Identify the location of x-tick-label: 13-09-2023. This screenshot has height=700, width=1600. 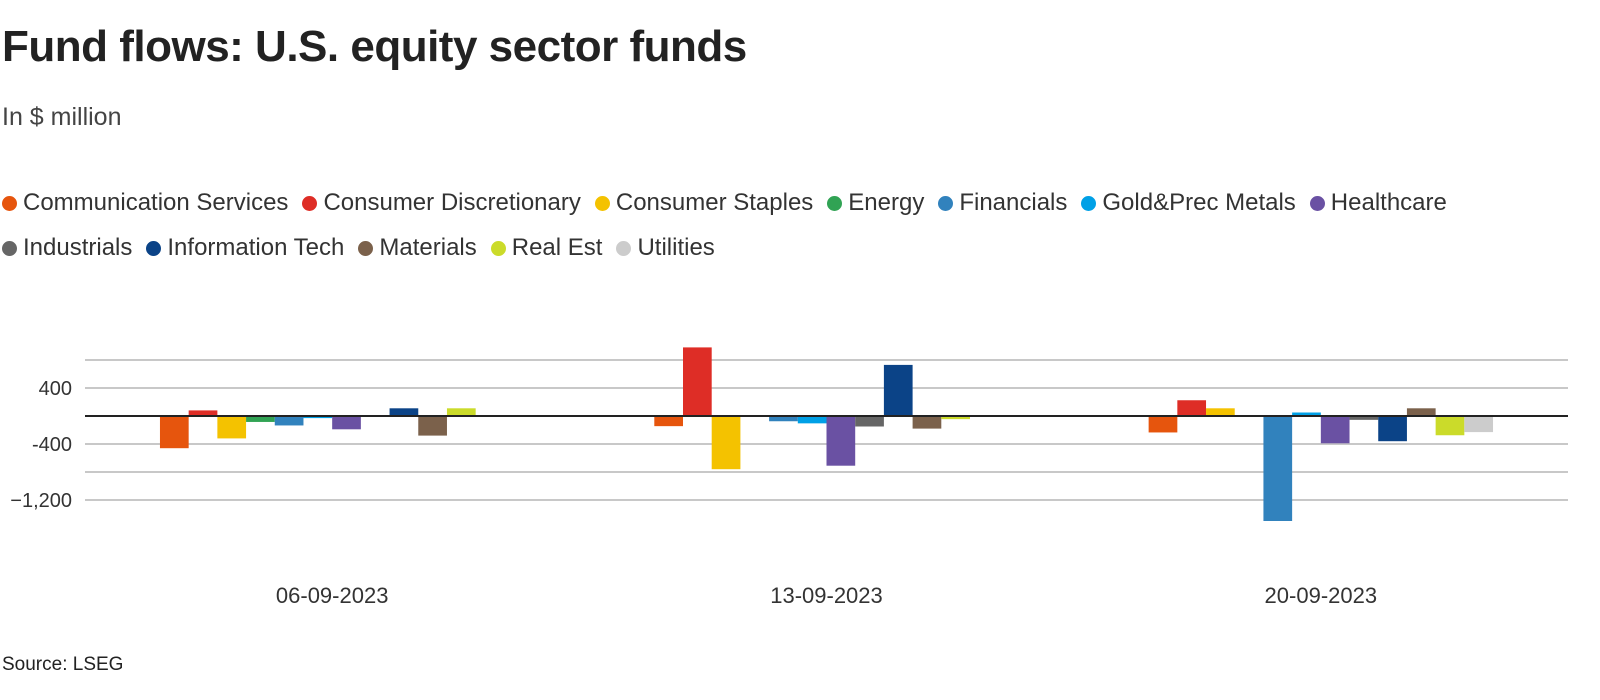
(826, 595).